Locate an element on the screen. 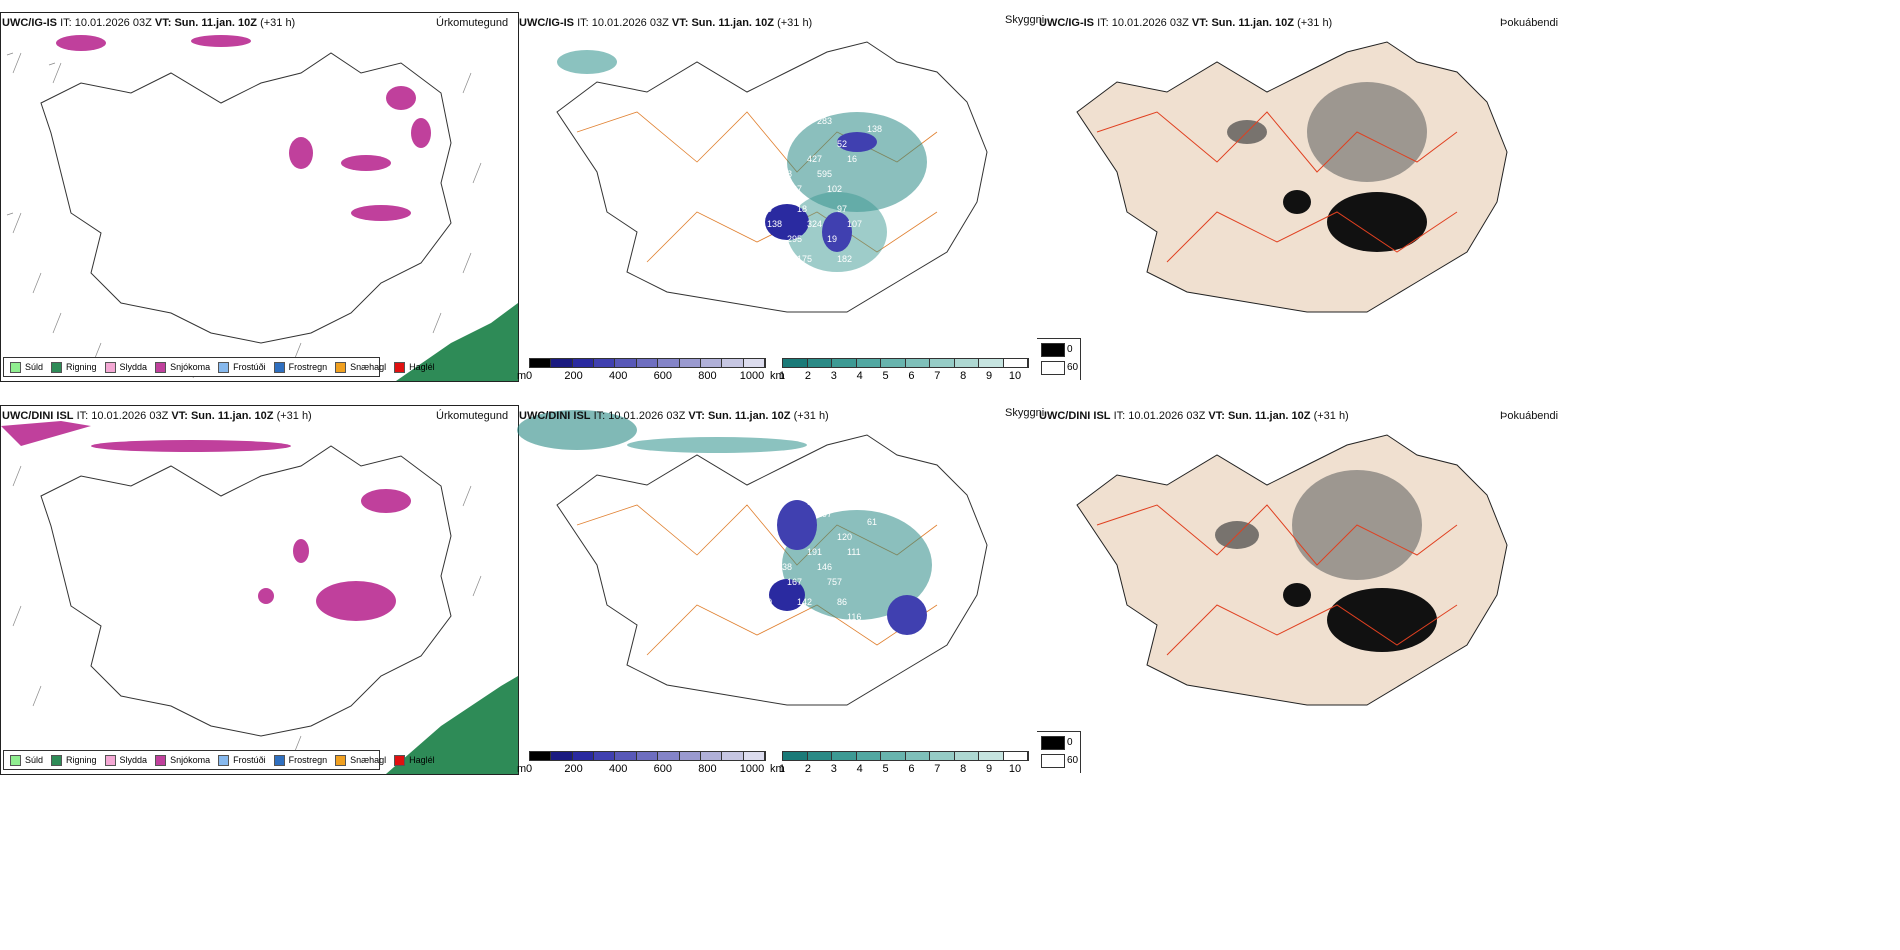 This screenshot has width=1900, height=950. height-number: 175 is located at coordinates (804, 259).